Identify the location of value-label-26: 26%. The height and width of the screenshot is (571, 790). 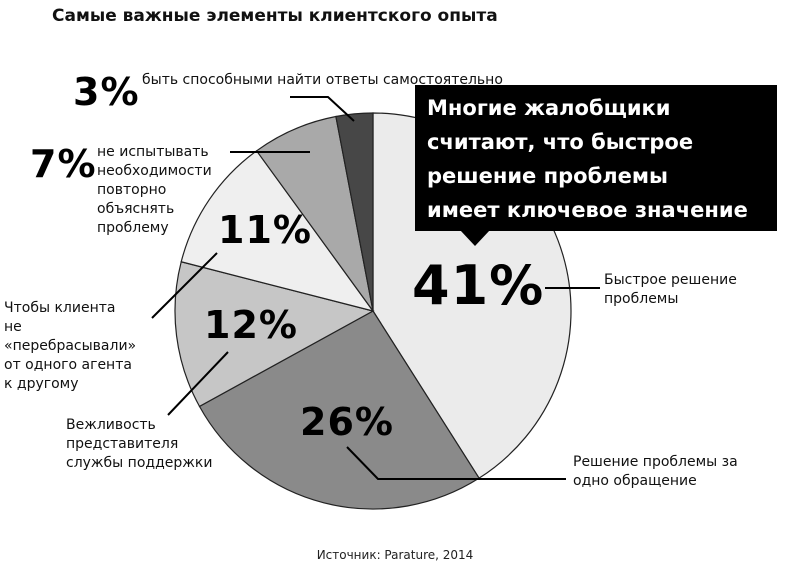
(347, 422).